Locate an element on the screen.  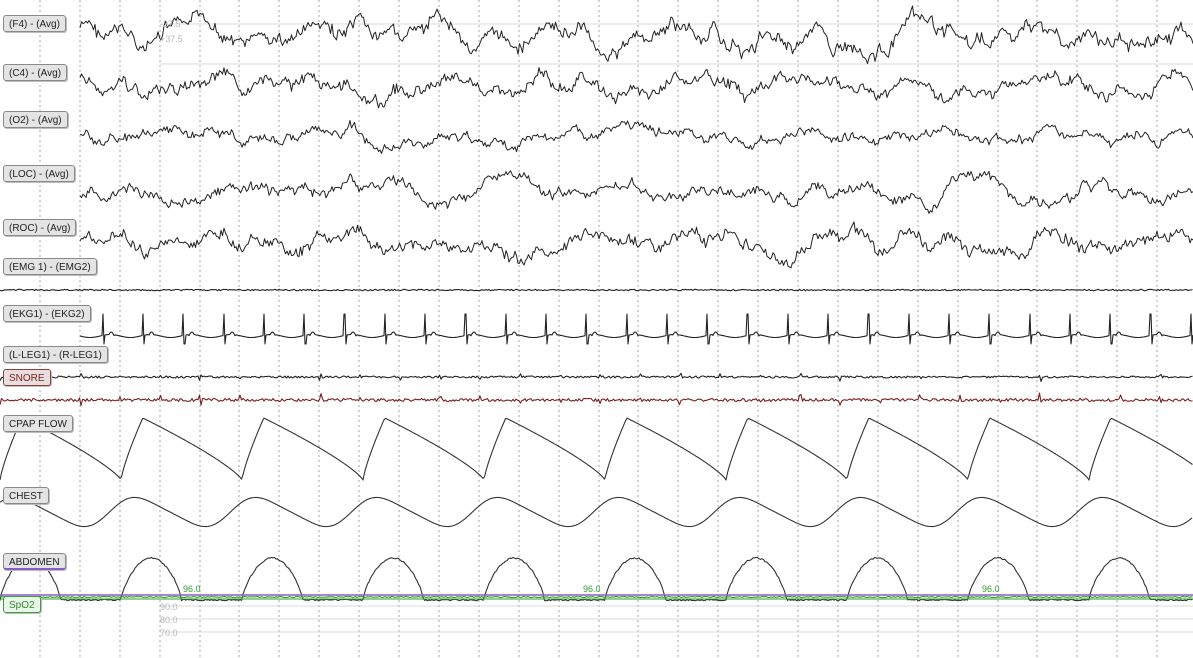
trace-f4 is located at coordinates (636, 35).